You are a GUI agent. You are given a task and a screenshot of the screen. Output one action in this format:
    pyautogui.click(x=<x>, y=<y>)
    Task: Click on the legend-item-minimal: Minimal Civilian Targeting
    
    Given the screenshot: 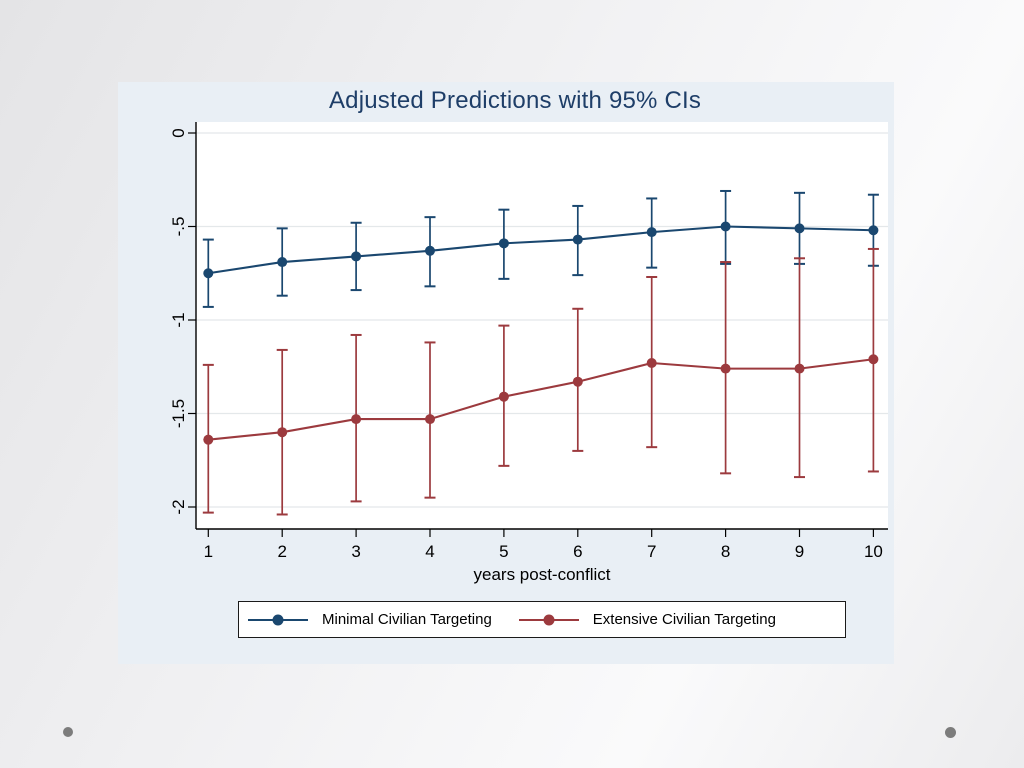 What is the action you would take?
    pyautogui.click(x=370, y=619)
    